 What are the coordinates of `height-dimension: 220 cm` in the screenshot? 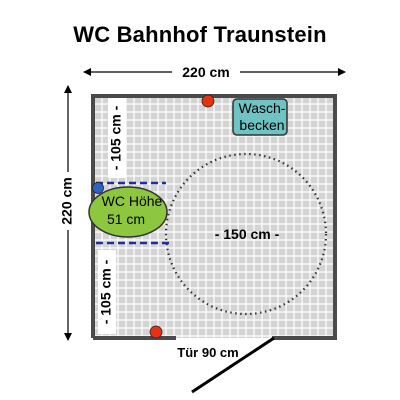 It's located at (68, 213).